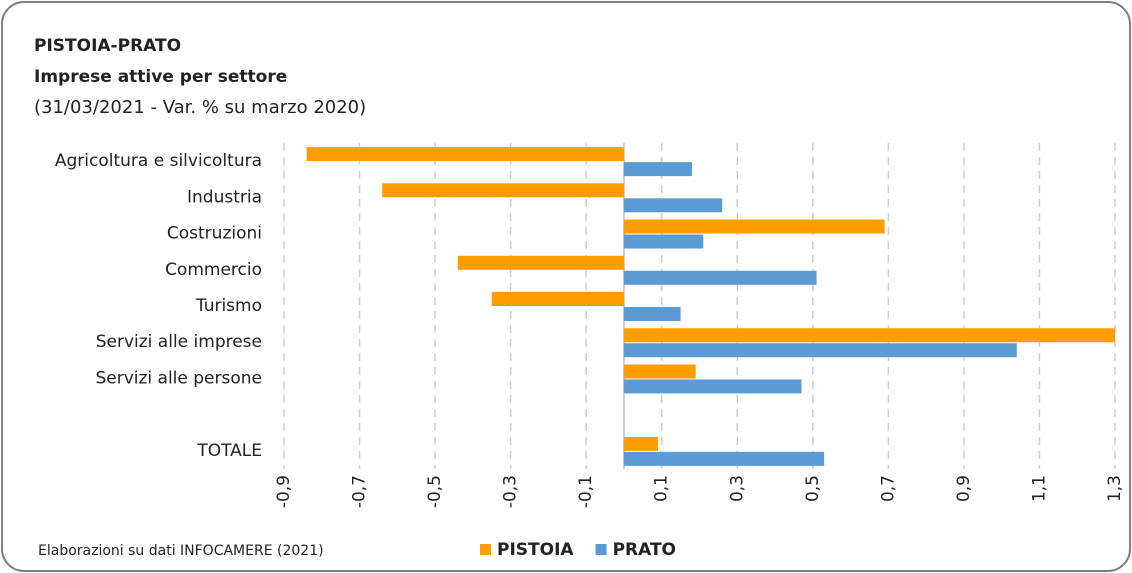 The image size is (1132, 573). I want to click on y-tick-label: Agricoltura e silvicoltura, so click(158, 161).